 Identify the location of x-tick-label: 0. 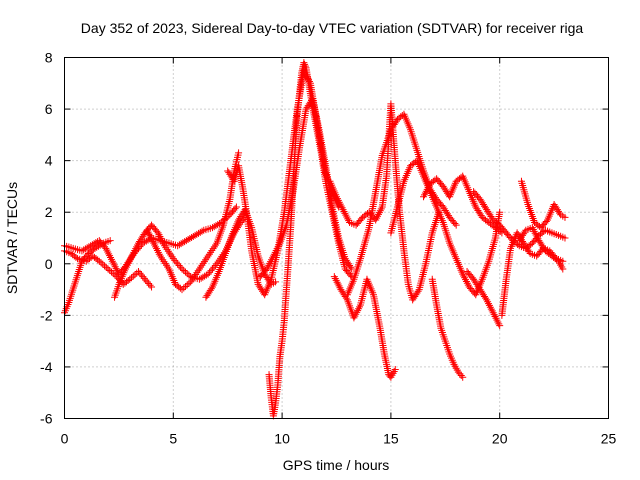
(65, 439).